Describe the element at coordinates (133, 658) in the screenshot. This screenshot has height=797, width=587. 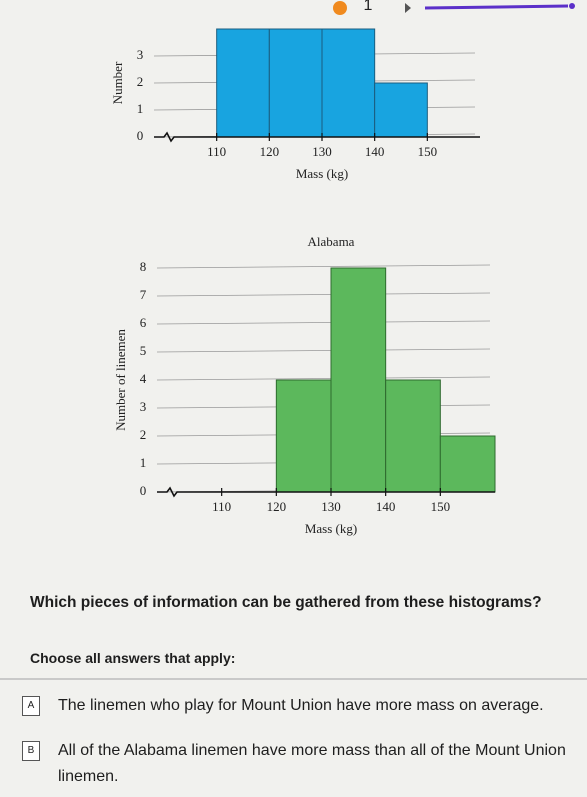
I see `instruction: Choose all answers that apply:` at that location.